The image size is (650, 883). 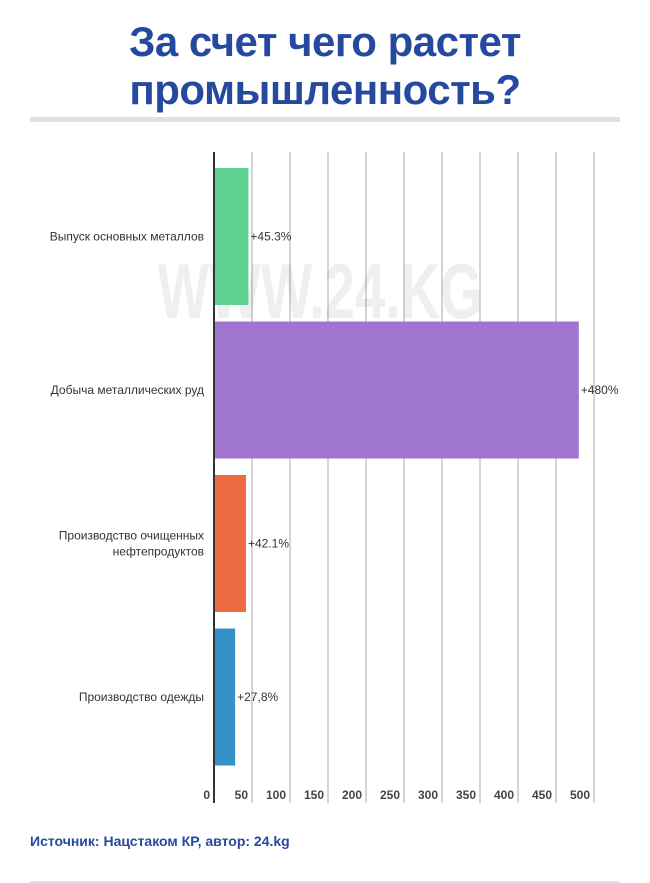 What do you see at coordinates (127, 237) in the screenshot?
I see `category-label: Выпуск основных металлов` at bounding box center [127, 237].